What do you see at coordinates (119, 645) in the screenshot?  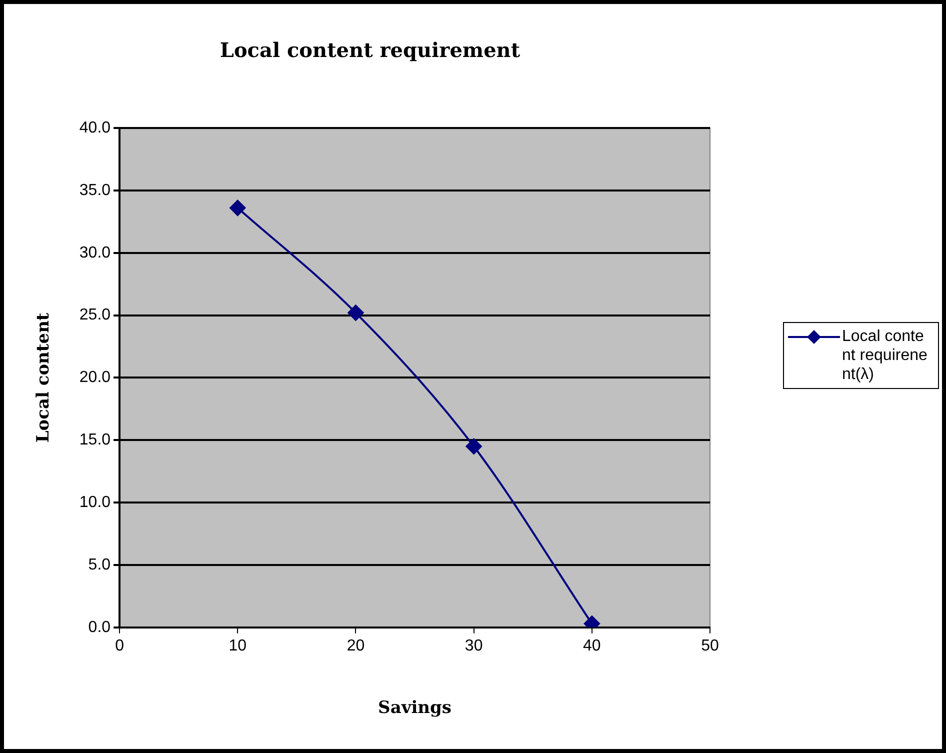 I see `x-tick-label: 0` at bounding box center [119, 645].